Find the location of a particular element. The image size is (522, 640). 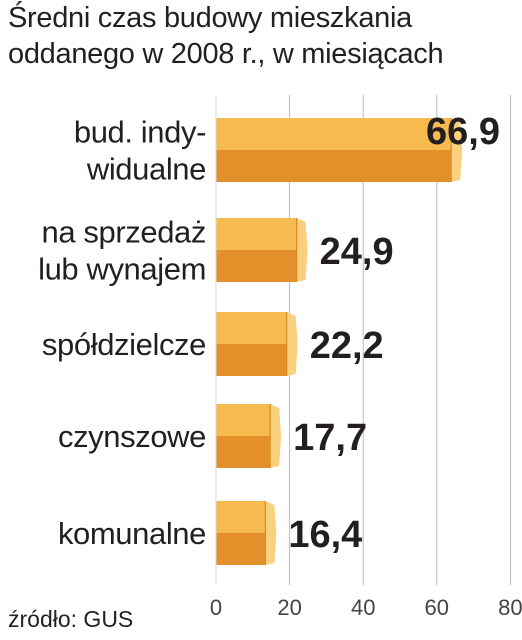

category-label: spółdzielcze is located at coordinates (124, 344).